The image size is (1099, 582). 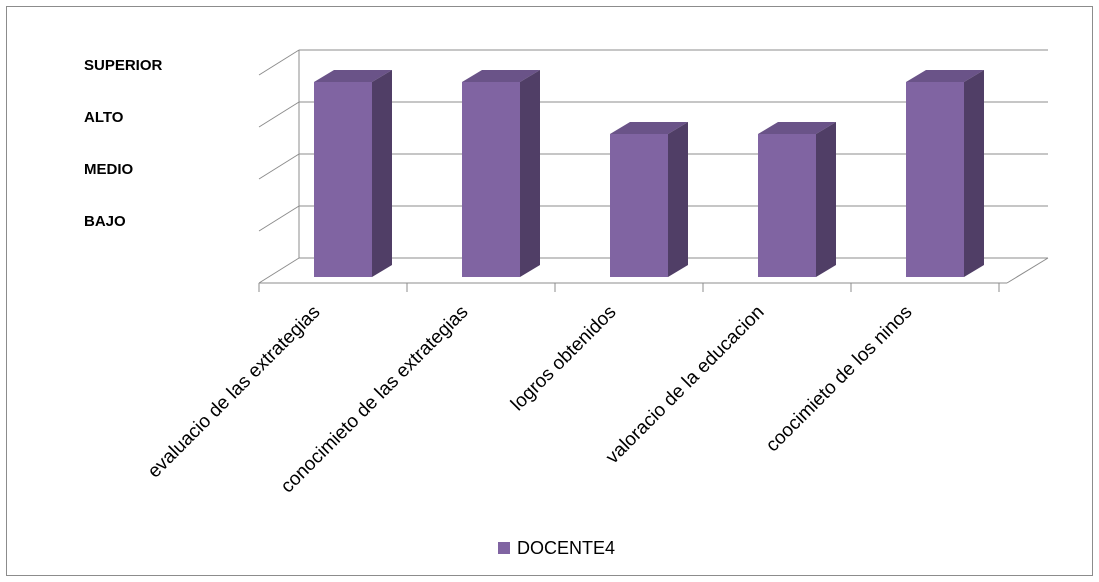 I want to click on y-tick-label: BAJO, so click(x=105, y=221).